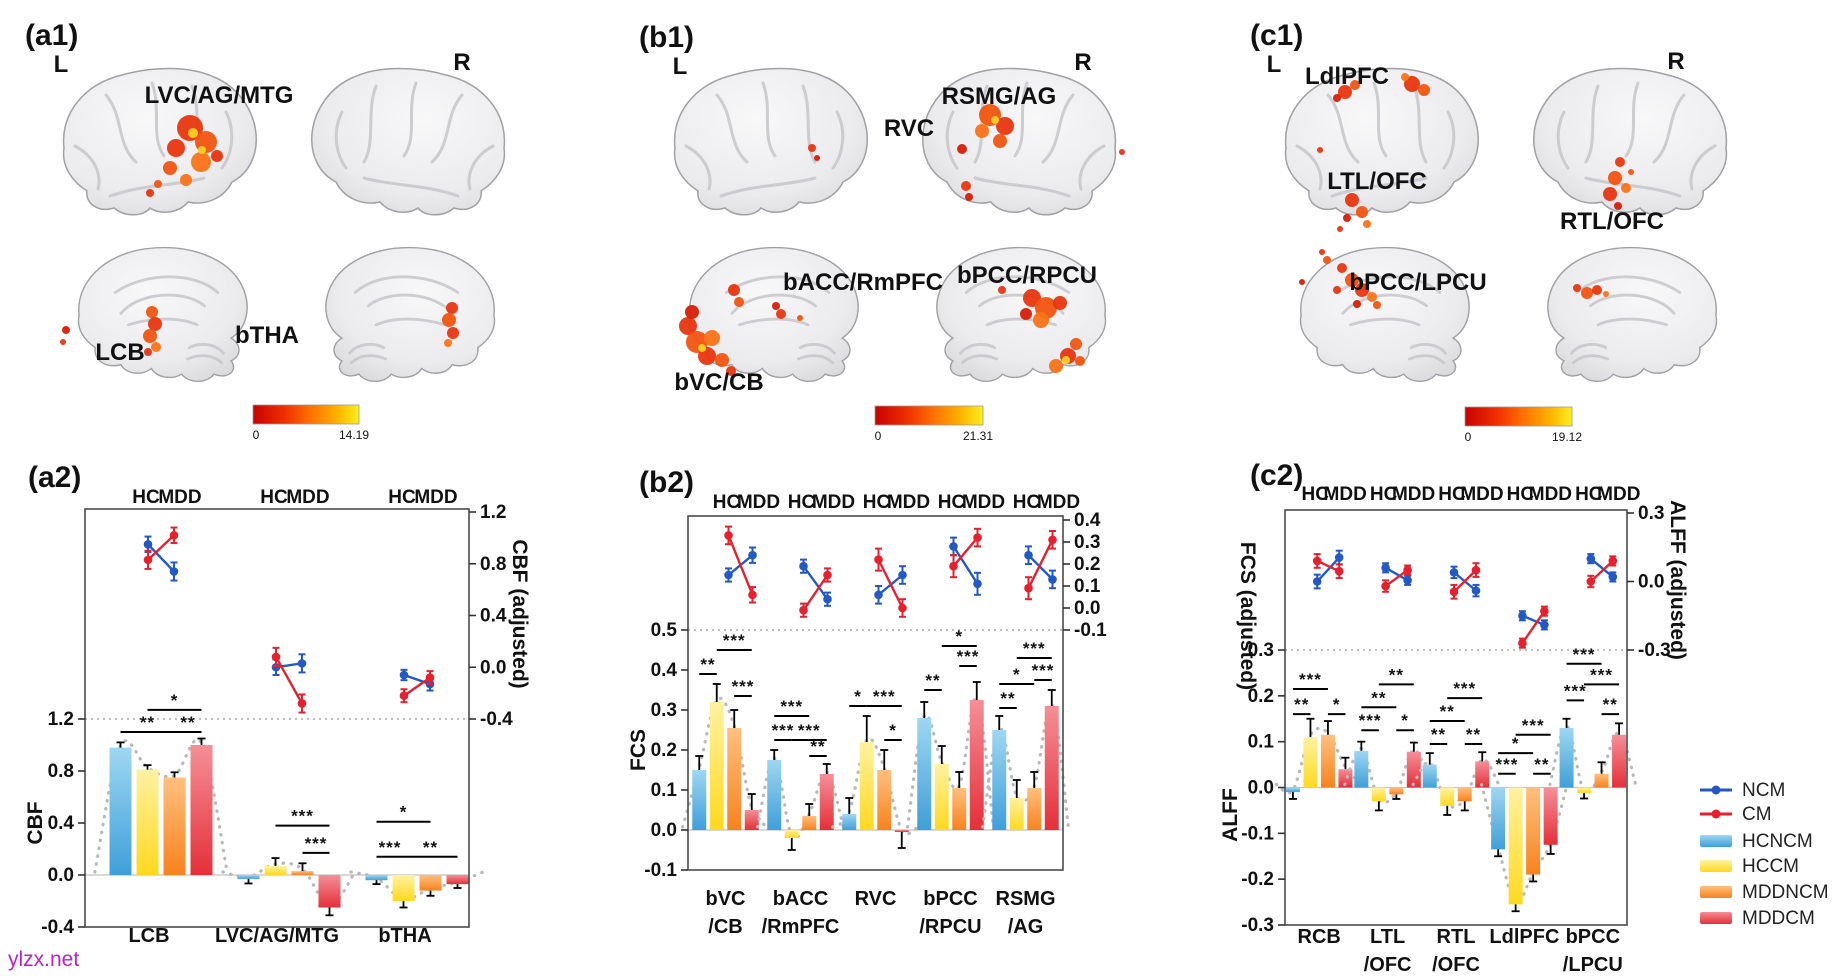 This screenshot has height=976, width=1833. I want to click on axis-title-left: CBF, so click(35, 822).